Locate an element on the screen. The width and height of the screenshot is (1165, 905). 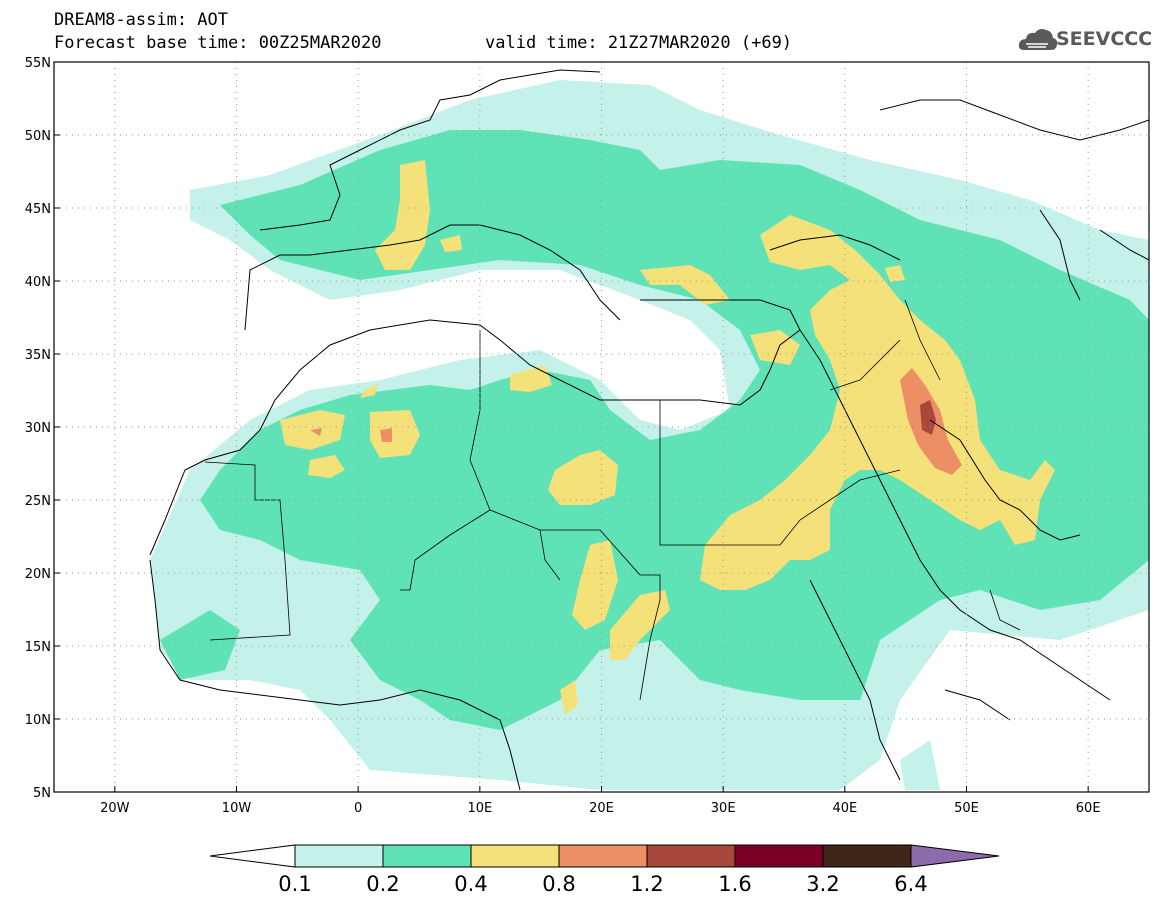
lon-tick-label: 0 is located at coordinates (358, 808).